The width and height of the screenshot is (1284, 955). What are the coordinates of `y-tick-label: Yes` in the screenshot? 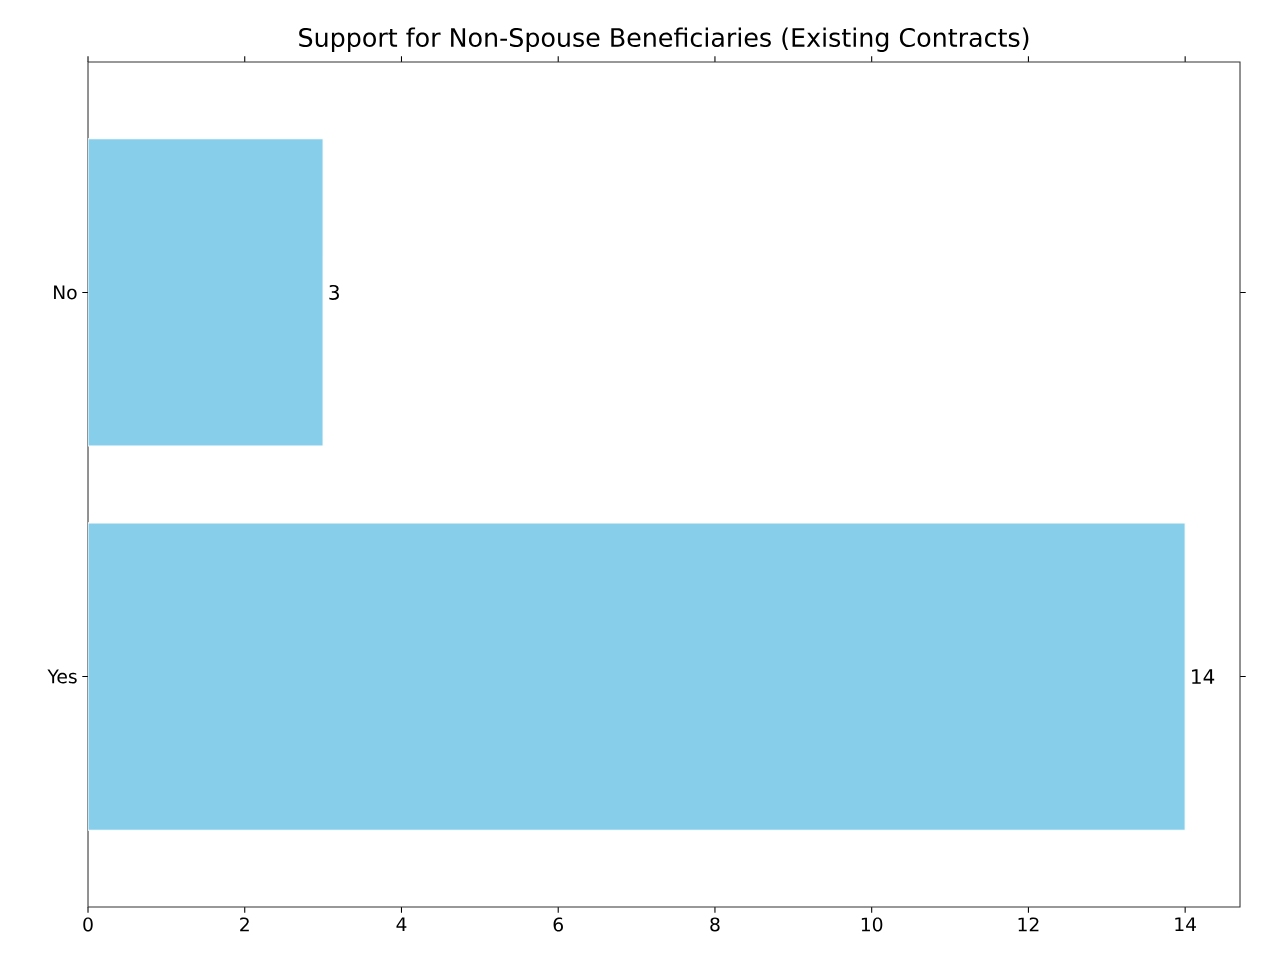 It's located at (62, 676).